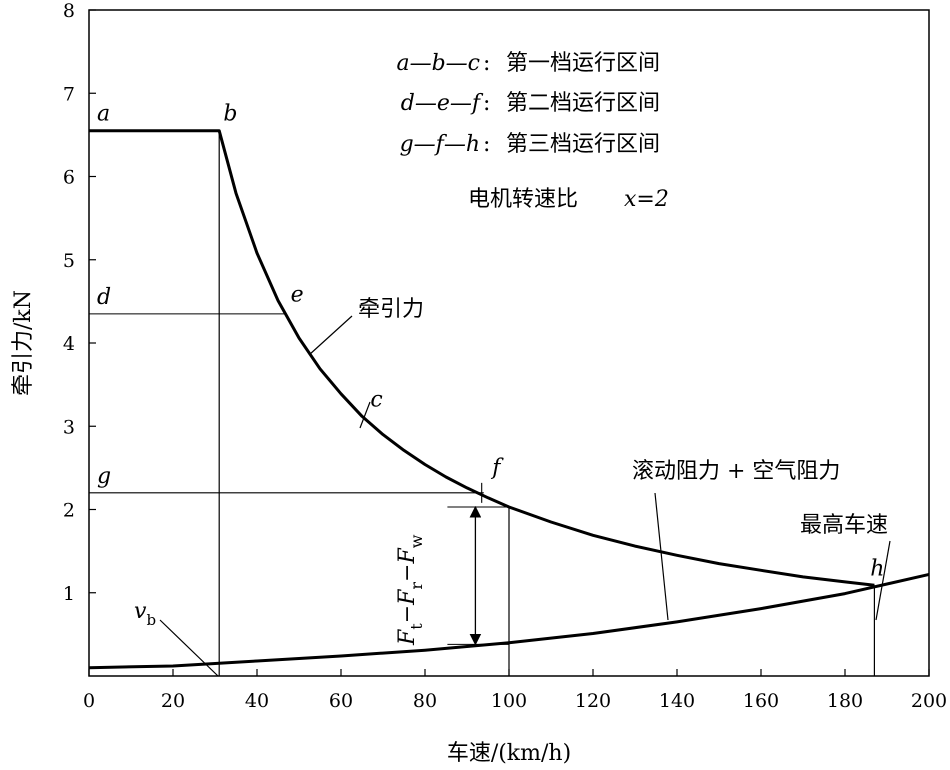 The image size is (950, 770). What do you see at coordinates (69, 427) in the screenshot?
I see `y-tick-label: 3` at bounding box center [69, 427].